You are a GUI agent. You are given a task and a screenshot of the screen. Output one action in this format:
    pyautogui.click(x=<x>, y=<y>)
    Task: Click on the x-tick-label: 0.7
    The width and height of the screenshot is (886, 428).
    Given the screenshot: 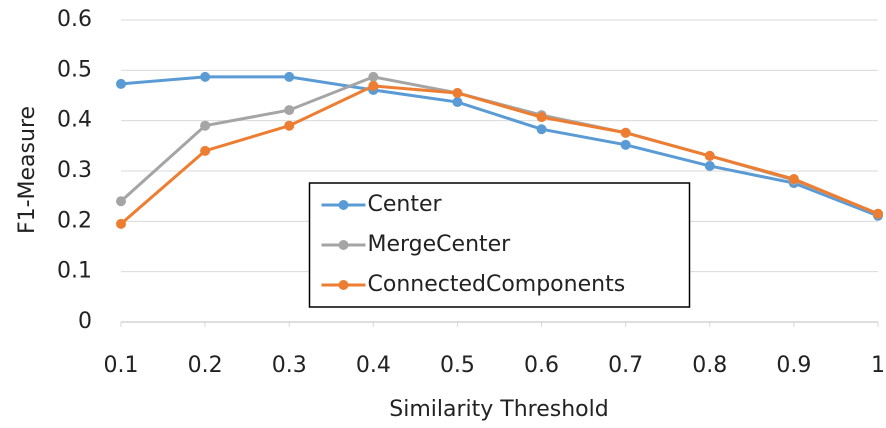 What is the action you would take?
    pyautogui.click(x=625, y=365)
    